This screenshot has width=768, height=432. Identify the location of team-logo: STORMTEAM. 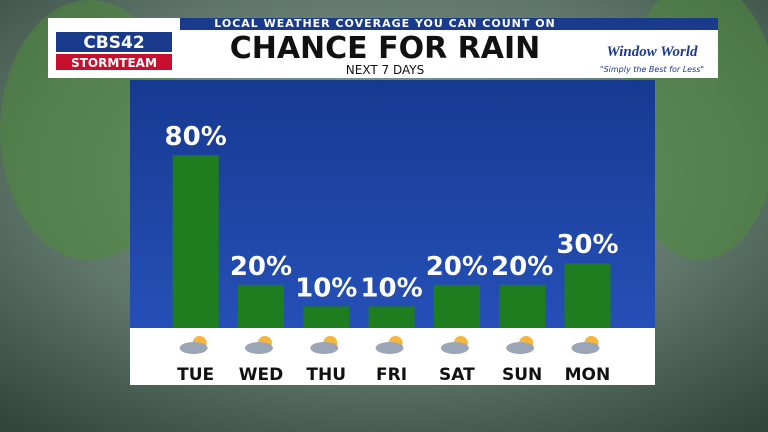
(114, 63).